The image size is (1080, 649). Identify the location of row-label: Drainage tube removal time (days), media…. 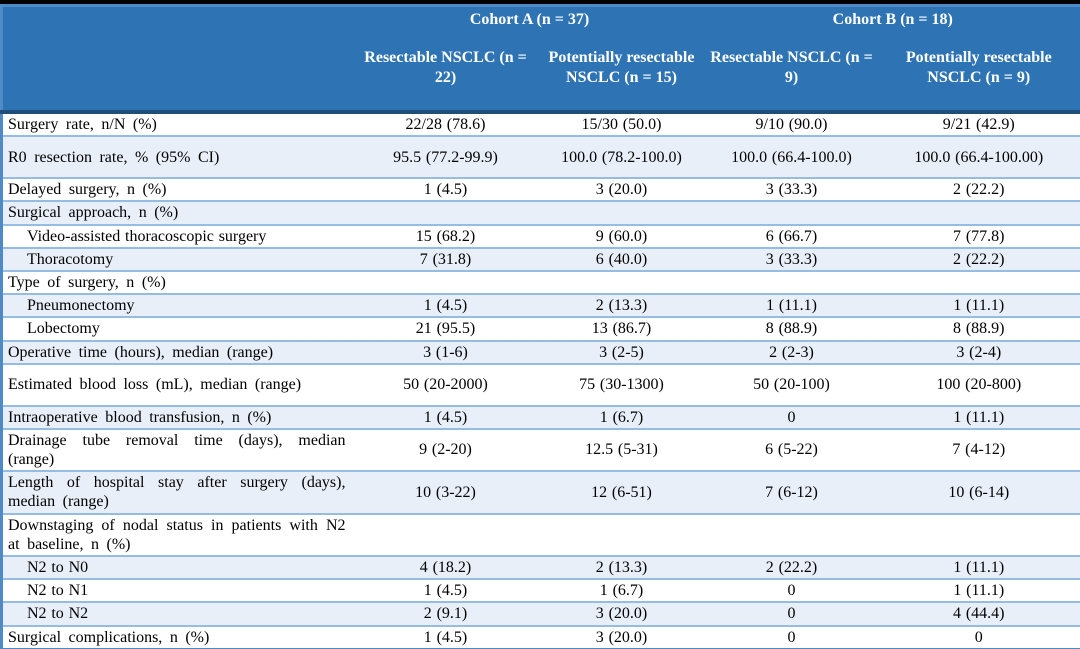
(177, 449).